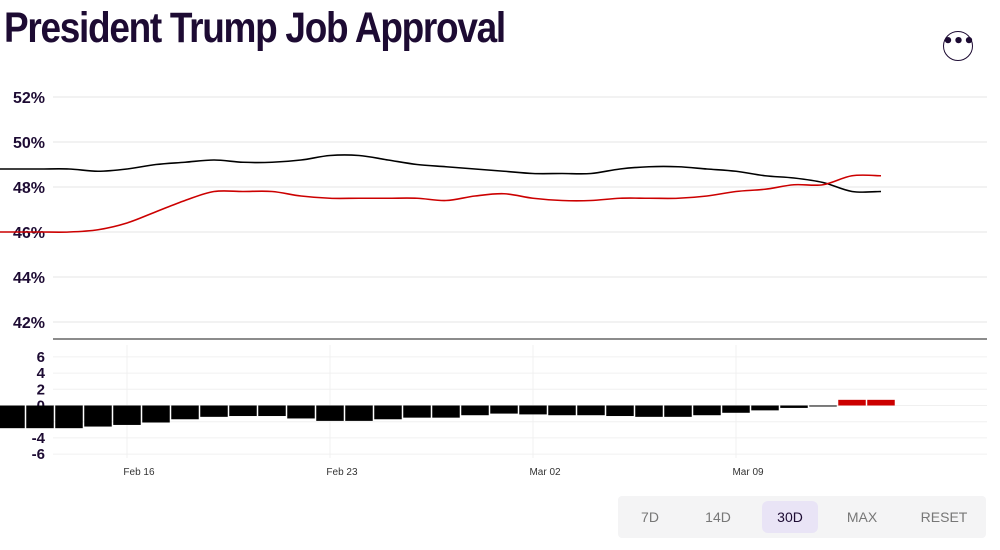 Image resolution: width=1000 pixels, height=550 pixels. I want to click on range-selector: 7D 14D 30D MAX RESET, so click(802, 517).